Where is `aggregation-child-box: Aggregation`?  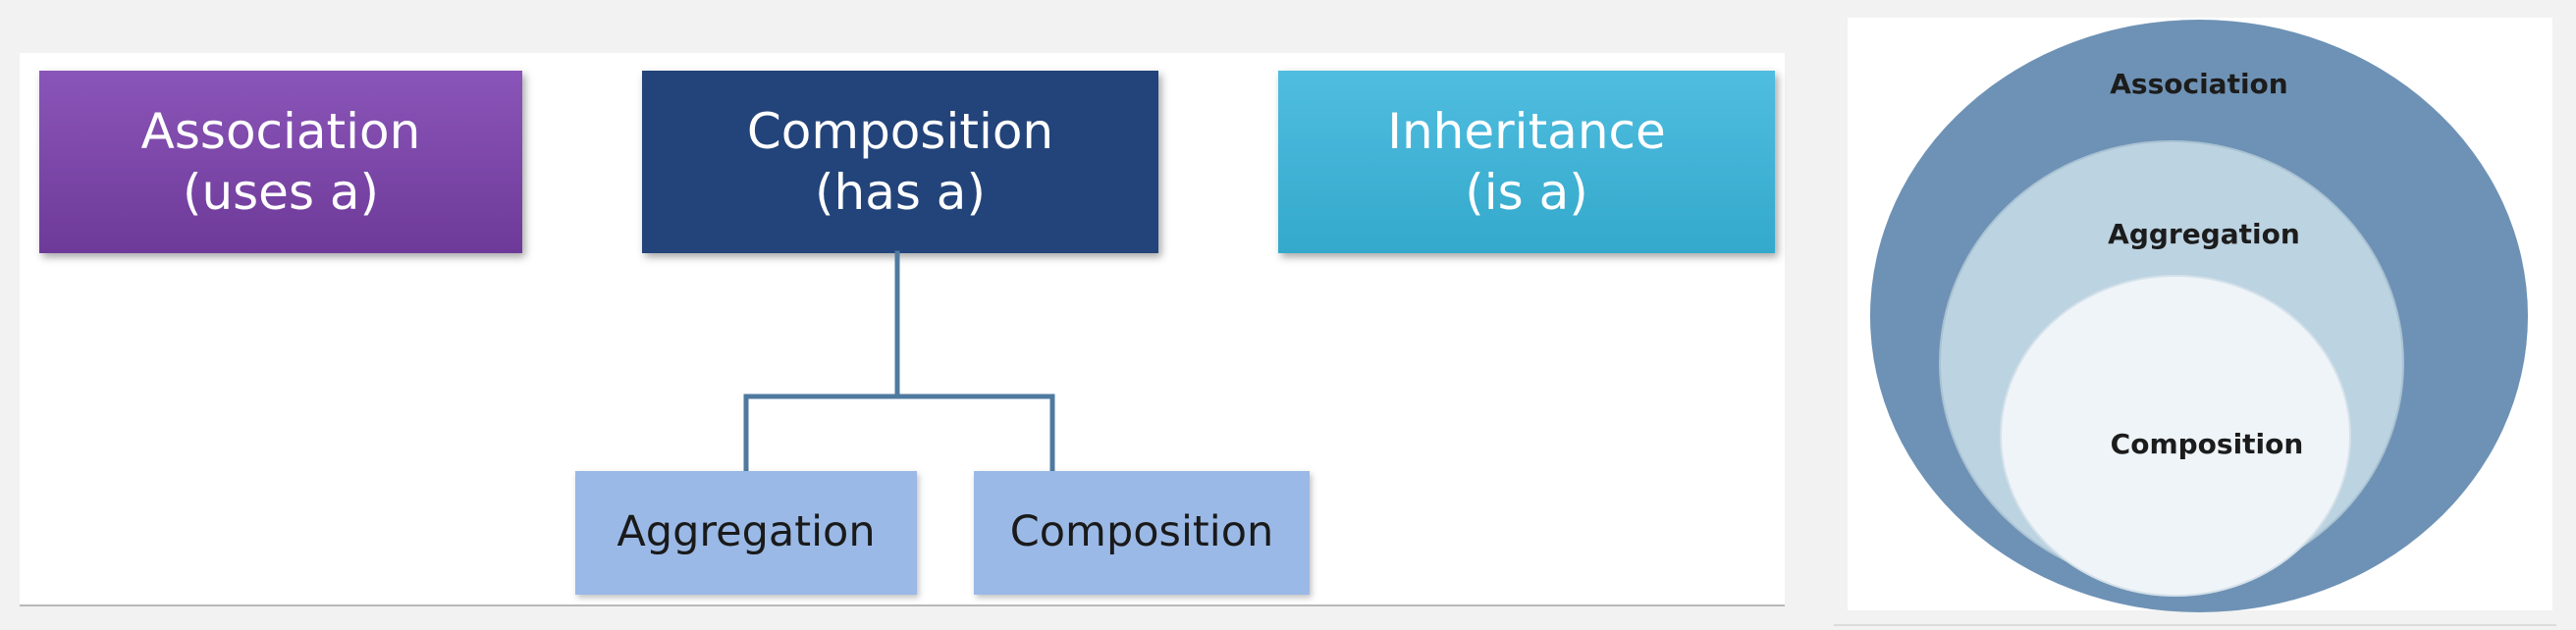
aggregation-child-box: Aggregation is located at coordinates (746, 533).